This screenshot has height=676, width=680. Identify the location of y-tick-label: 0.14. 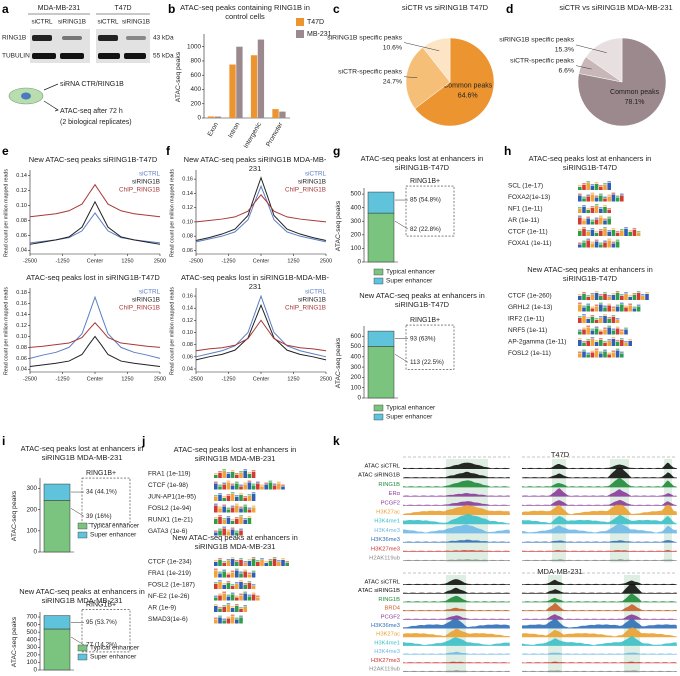
(187, 309).